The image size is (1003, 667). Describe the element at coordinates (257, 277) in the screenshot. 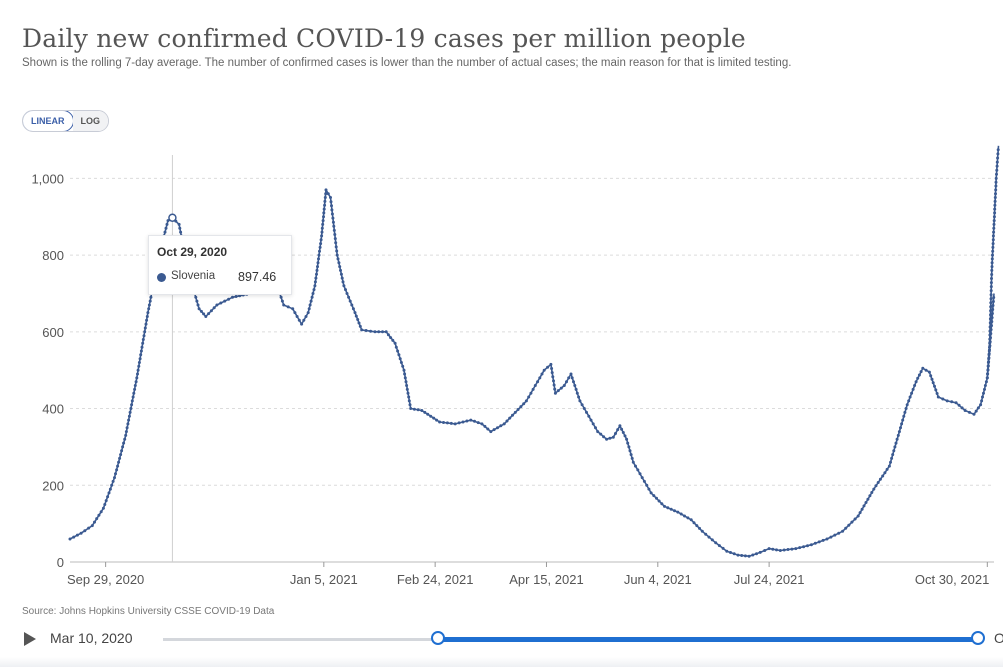

I see `tooltip-value: 897.46` at that location.